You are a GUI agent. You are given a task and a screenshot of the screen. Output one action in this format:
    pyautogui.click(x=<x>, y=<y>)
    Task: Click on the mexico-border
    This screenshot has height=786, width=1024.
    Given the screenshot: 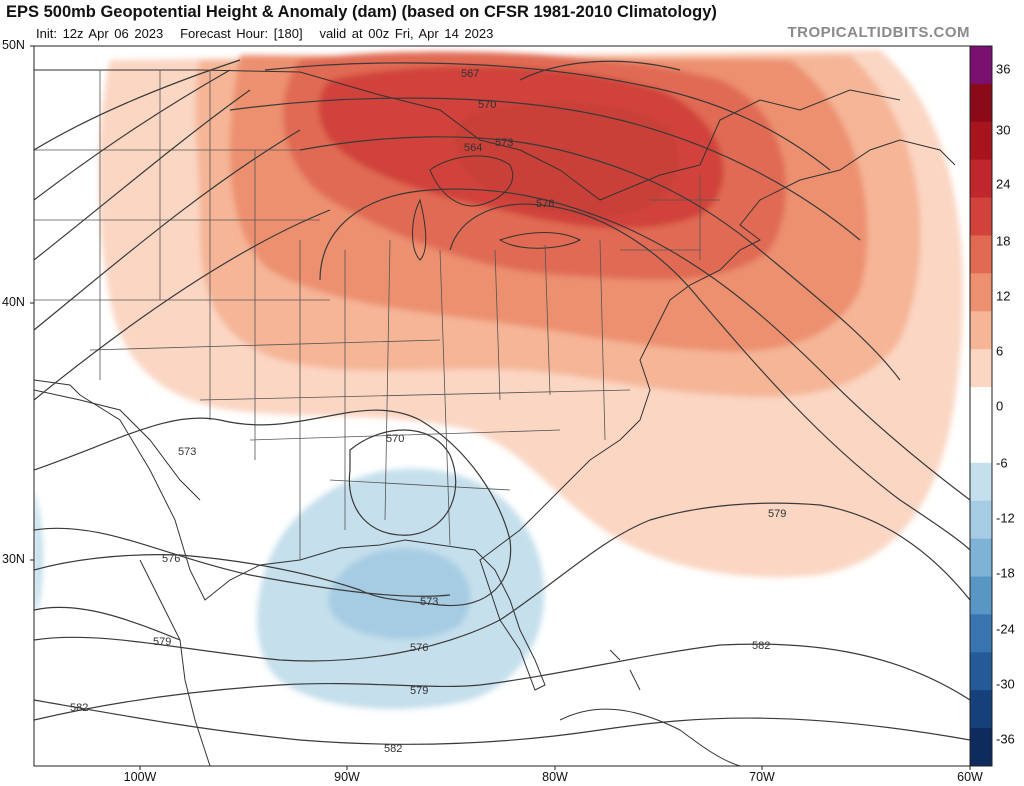 What is the action you would take?
    pyautogui.click(x=117, y=445)
    